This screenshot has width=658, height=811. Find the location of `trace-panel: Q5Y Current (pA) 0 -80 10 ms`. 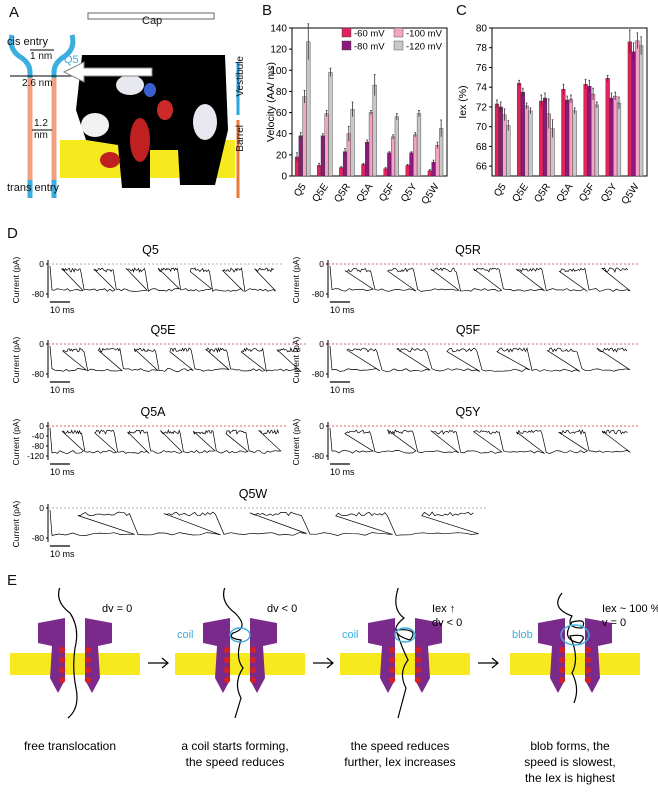

trace-panel: Q5Y Current (pA) 0 -80 10 ms is located at coordinates (464, 441).